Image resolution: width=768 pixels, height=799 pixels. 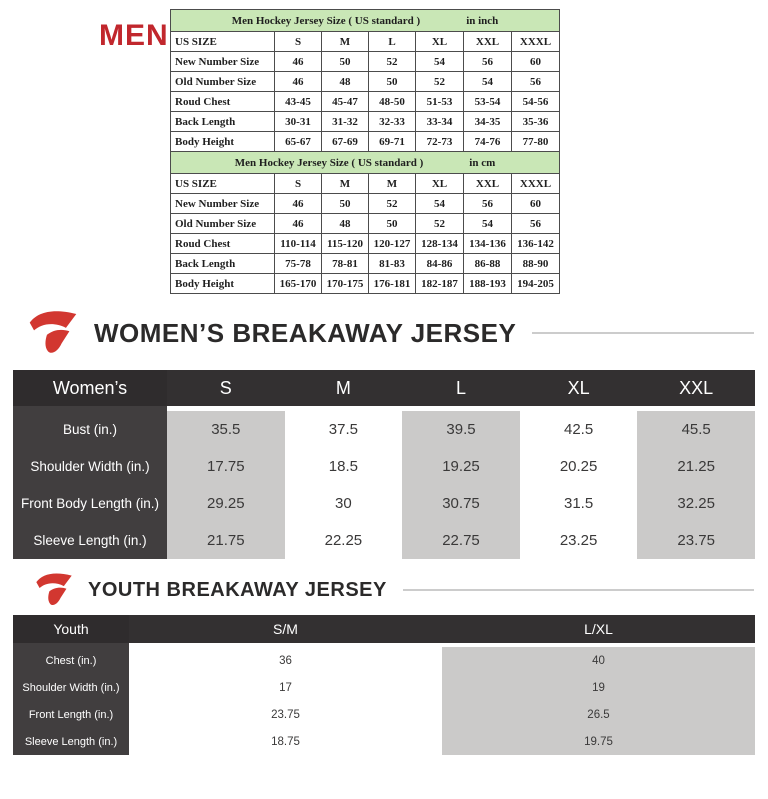 I want to click on men-table-row: Old Number Size 46 48 50 52 54 56, so click(x=365, y=223).